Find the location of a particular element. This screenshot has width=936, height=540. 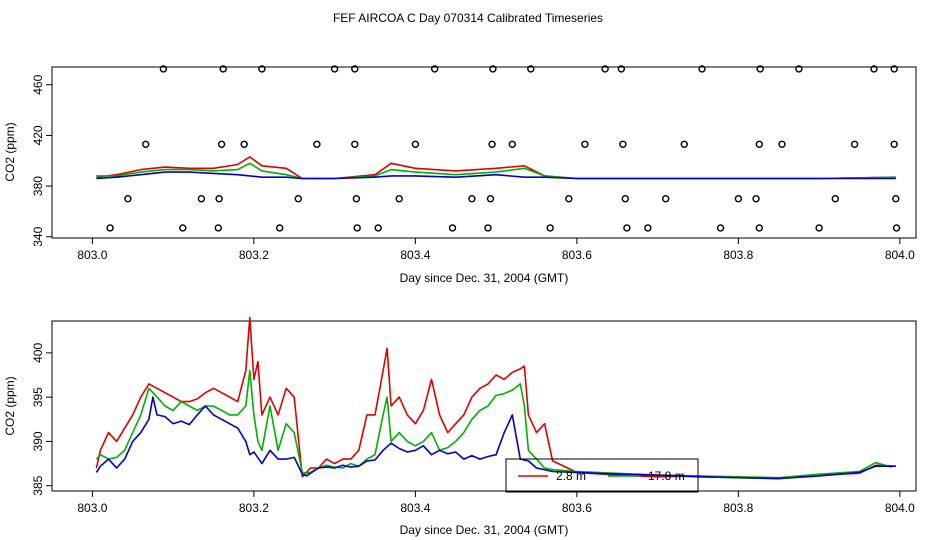

top-x-tick-label-2: 803.4 is located at coordinates (415, 255).